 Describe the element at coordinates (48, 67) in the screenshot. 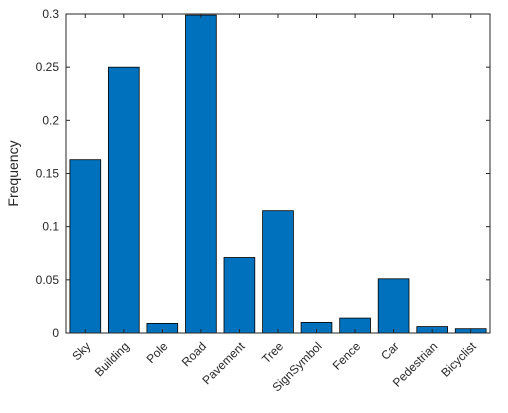

I see `y-tick-label: 0.25` at that location.